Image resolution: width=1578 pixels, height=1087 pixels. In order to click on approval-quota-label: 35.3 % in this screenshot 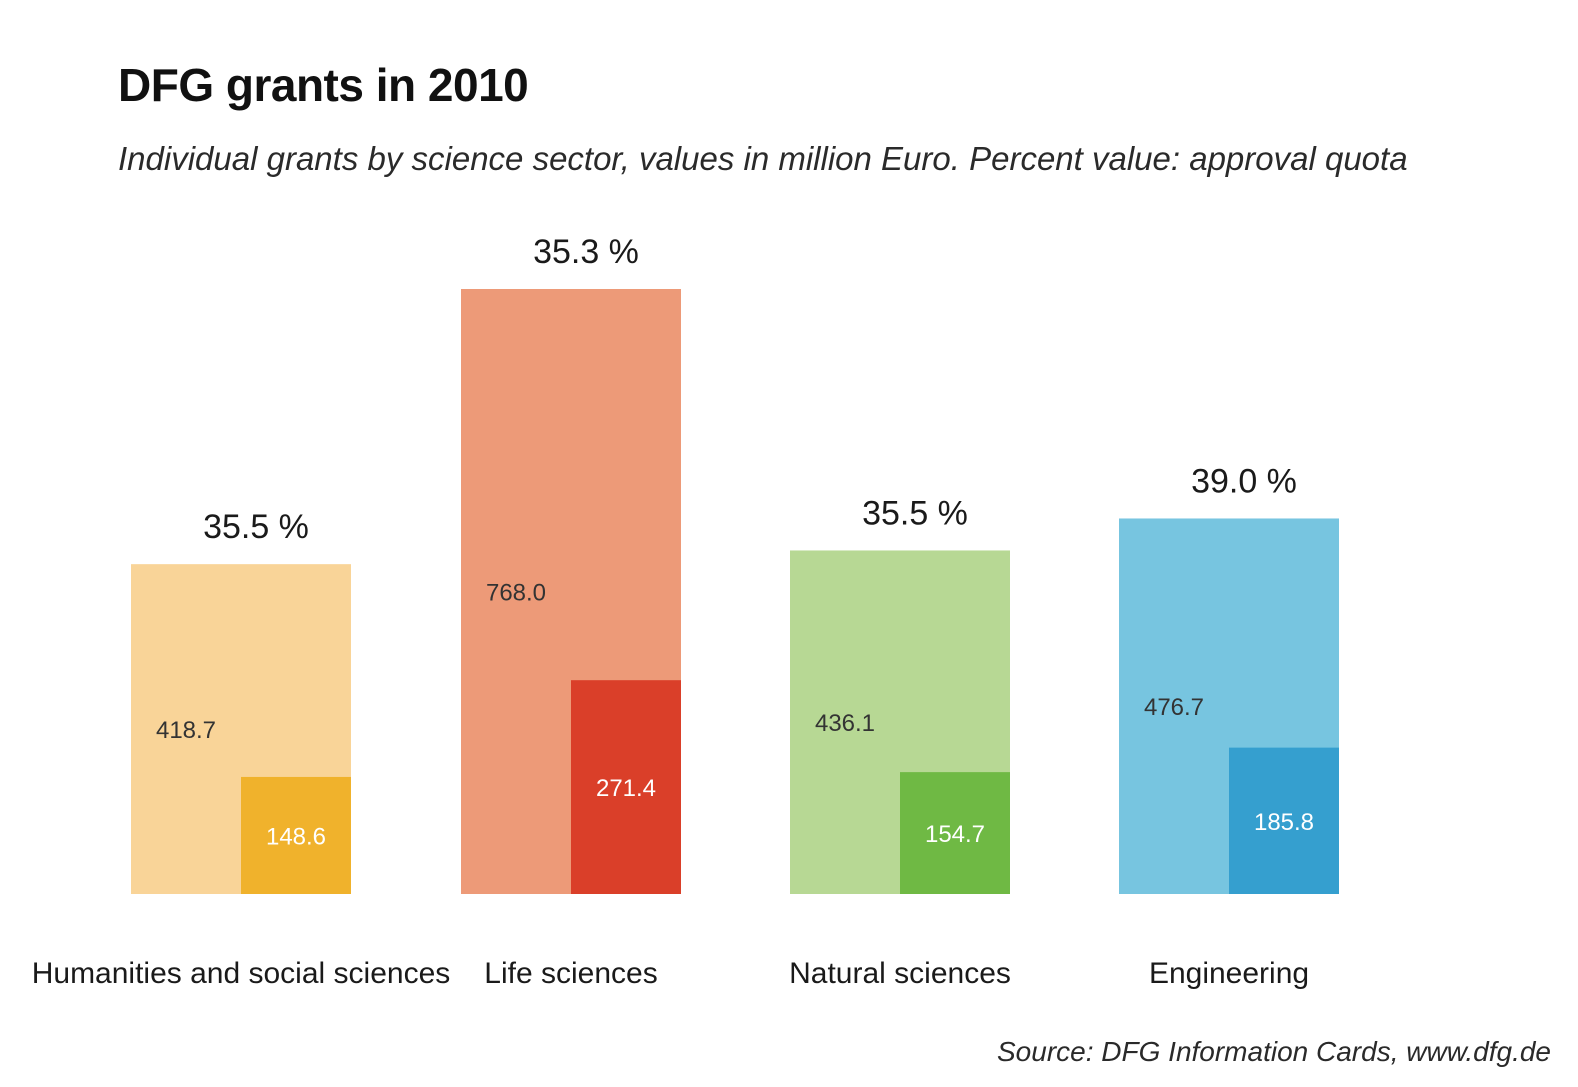, I will do `click(586, 252)`.